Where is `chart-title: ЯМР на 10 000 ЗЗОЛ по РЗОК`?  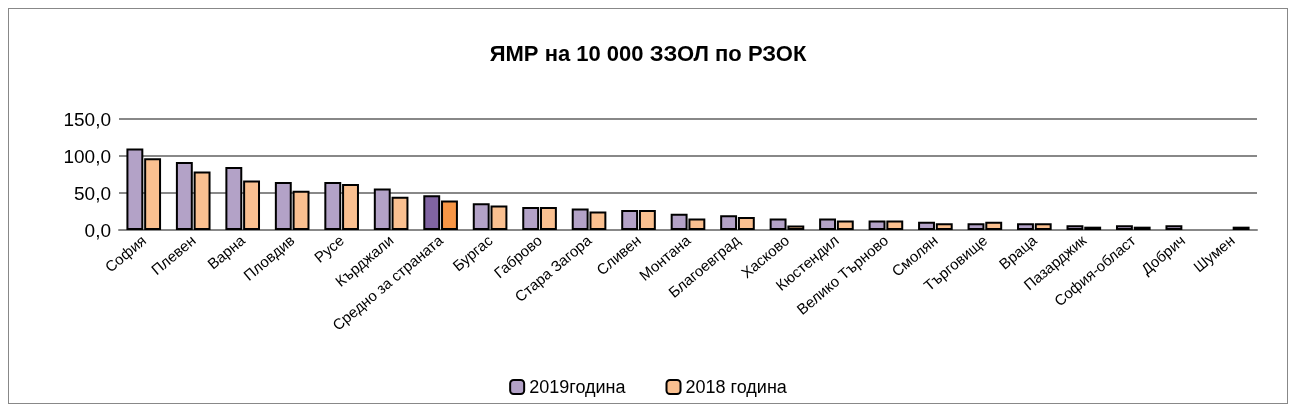
chart-title: ЯМР на 10 000 ЗЗОЛ по РЗОК is located at coordinates (648, 53).